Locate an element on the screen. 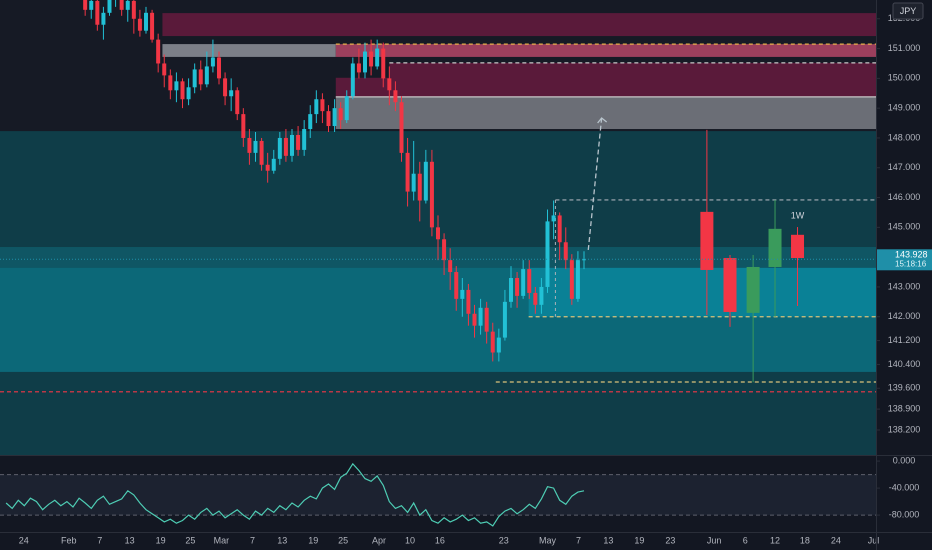 The height and width of the screenshot is (550, 932). y-tick-label: 138.900 is located at coordinates (904, 408).